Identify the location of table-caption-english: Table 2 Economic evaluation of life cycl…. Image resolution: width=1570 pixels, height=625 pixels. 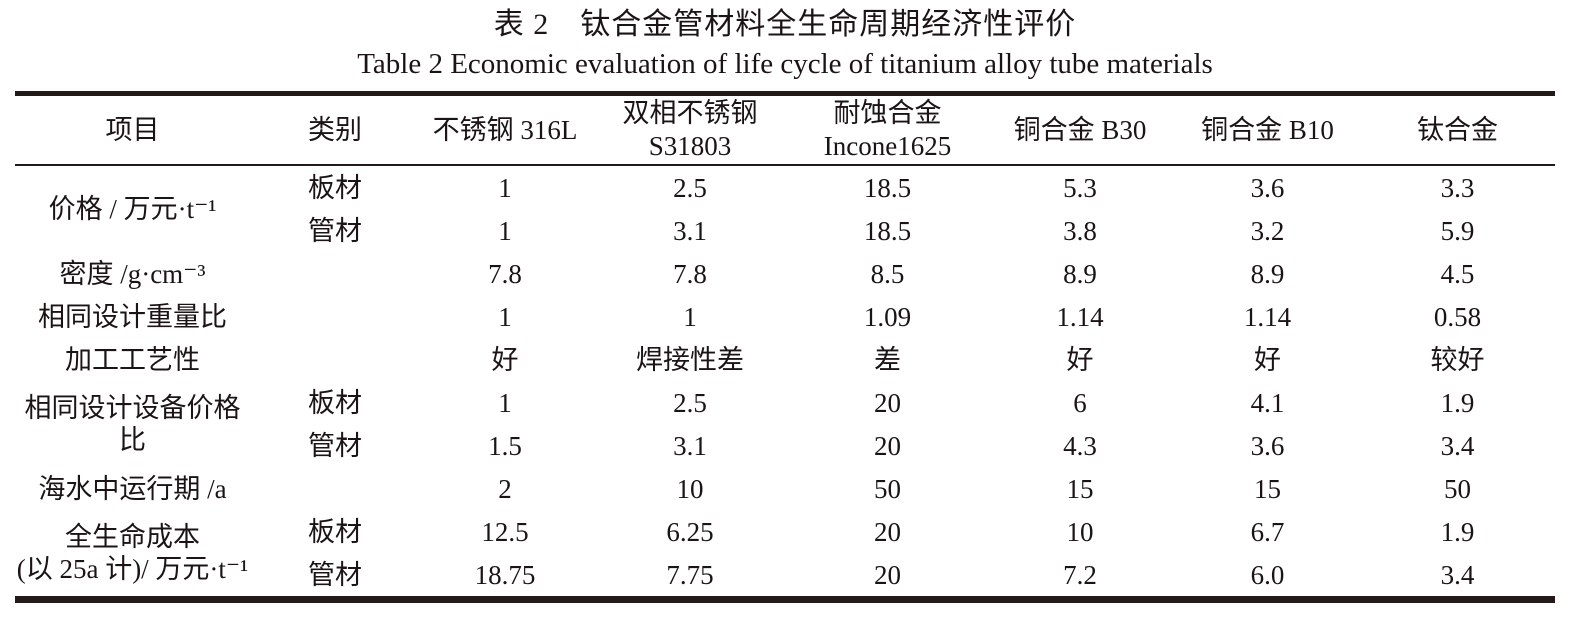
(785, 64).